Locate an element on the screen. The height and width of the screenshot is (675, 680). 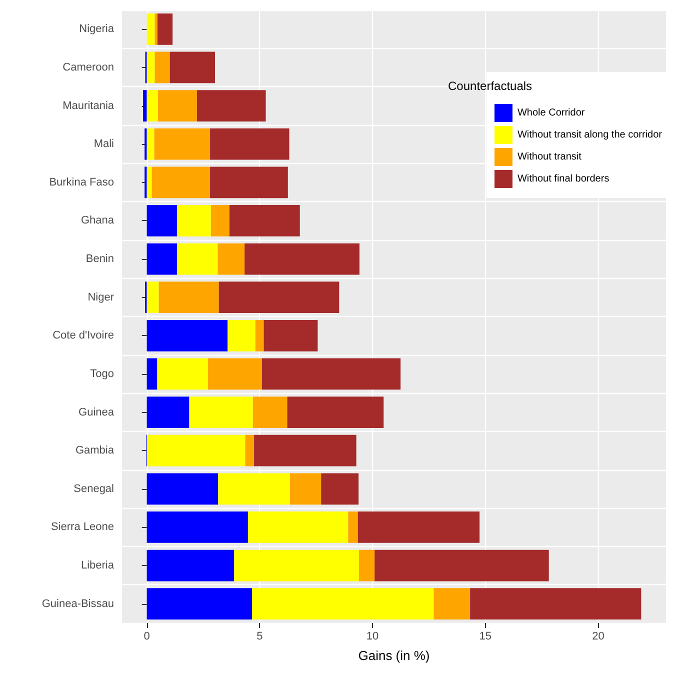
legend-label: Without final borders is located at coordinates (563, 179).